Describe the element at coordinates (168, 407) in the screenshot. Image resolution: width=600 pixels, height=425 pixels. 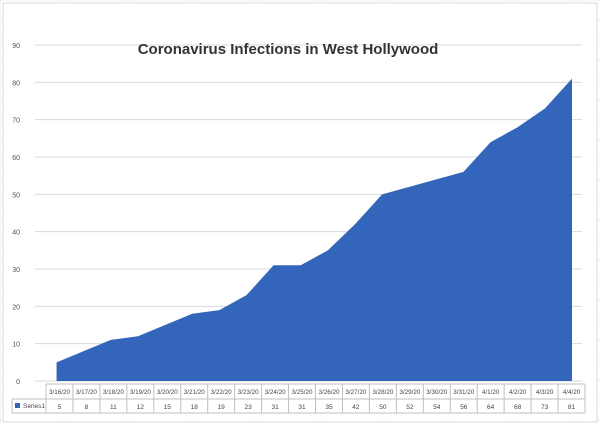
I see `data-label: 15` at that location.